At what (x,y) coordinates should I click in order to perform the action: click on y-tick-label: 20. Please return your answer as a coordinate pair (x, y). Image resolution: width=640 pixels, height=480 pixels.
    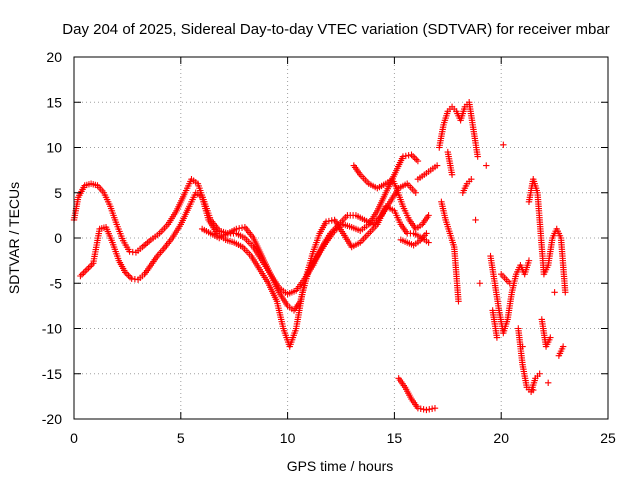
    Looking at the image, I should click on (54, 57).